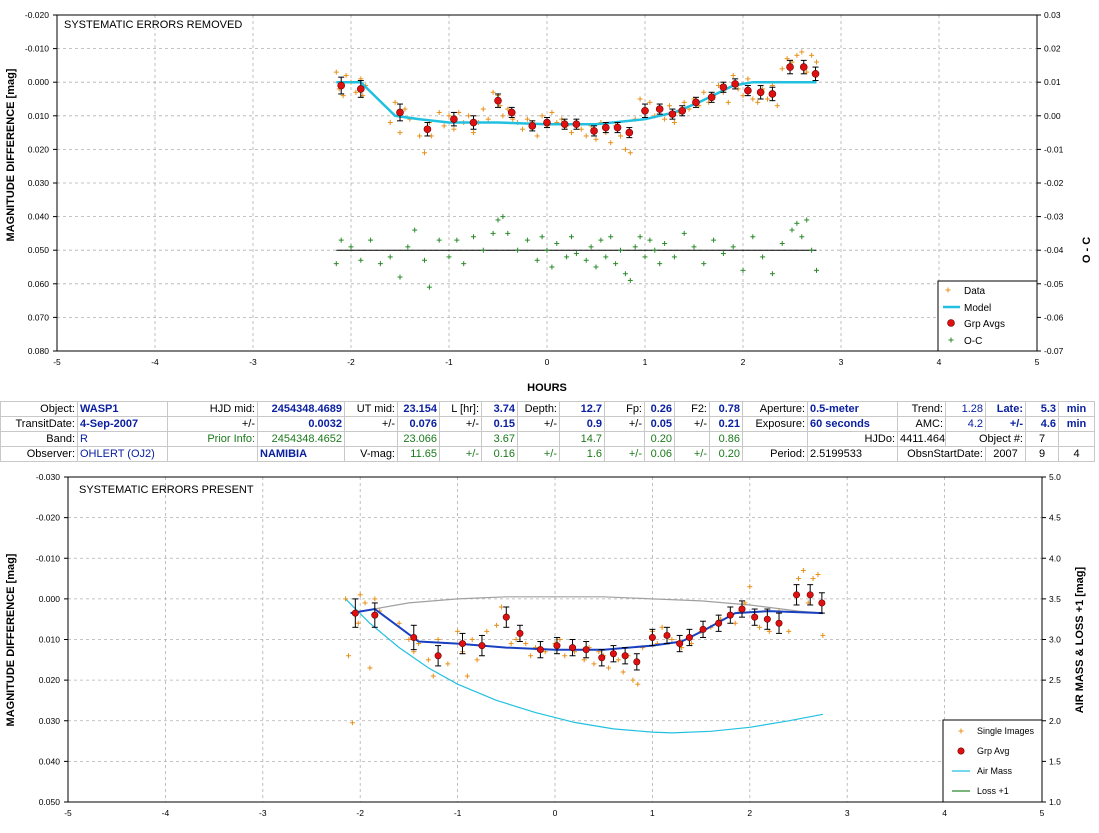  What do you see at coordinates (775, 424) in the screenshot?
I see `exposure-label: Exposure:` at bounding box center [775, 424].